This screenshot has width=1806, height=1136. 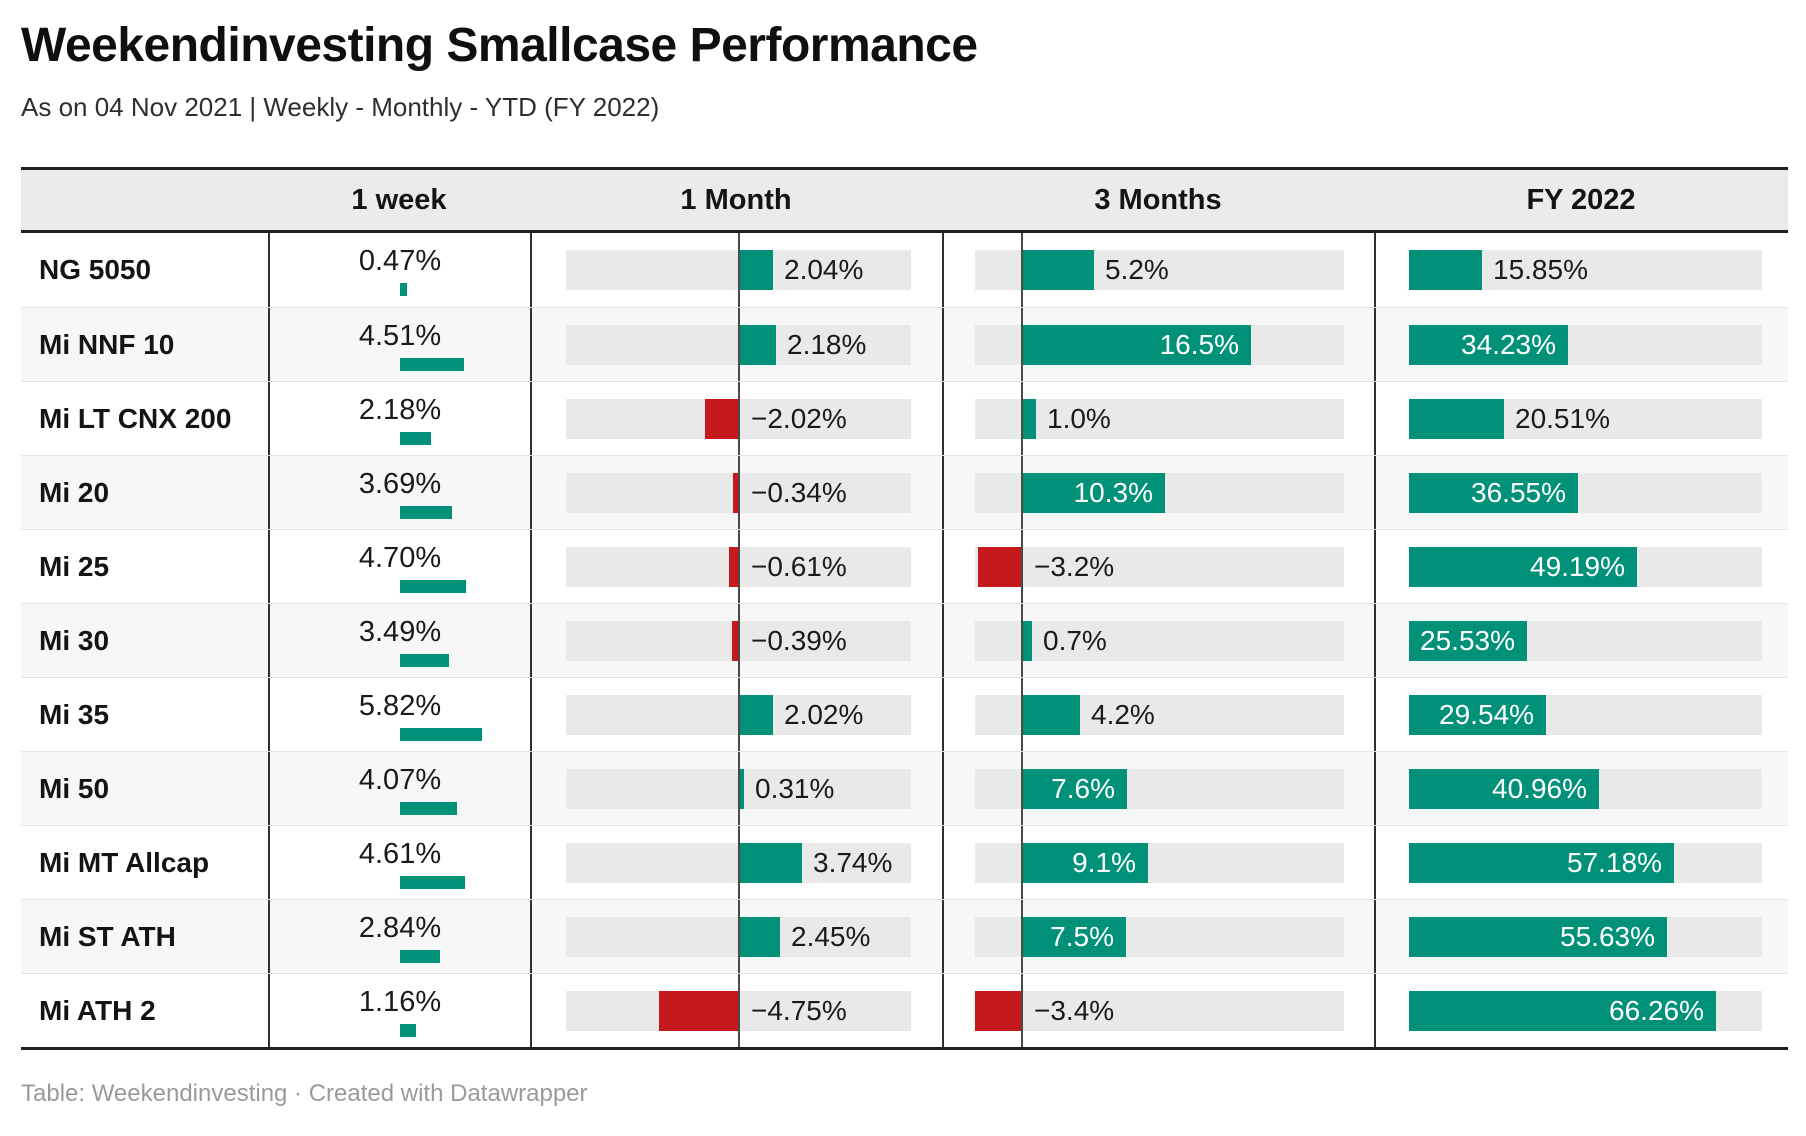 What do you see at coordinates (1158, 862) in the screenshot?
I see `three-months-cell: 9.1%` at bounding box center [1158, 862].